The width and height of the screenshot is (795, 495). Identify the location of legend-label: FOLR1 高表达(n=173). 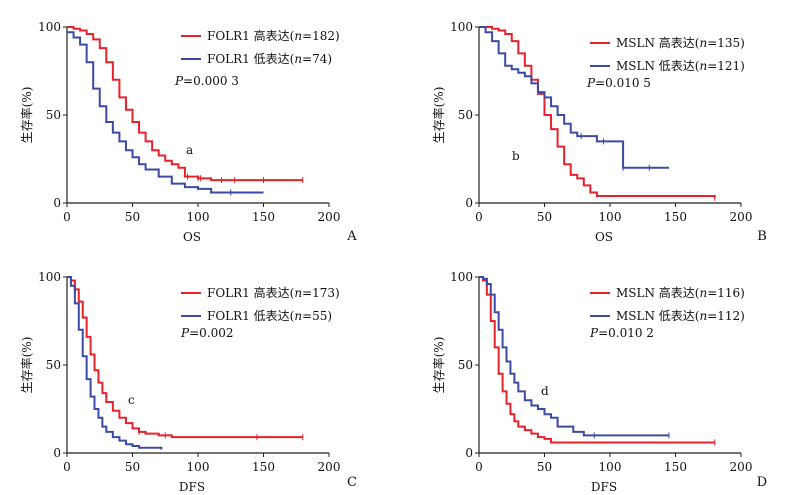
(273, 292).